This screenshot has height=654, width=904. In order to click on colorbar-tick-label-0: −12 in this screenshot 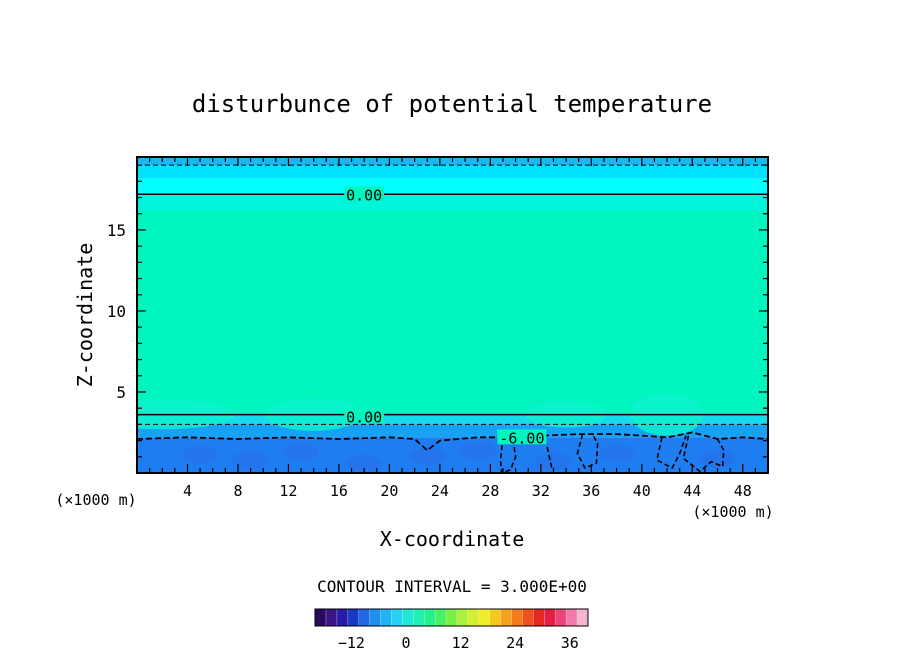, I will do `click(351, 643)`.